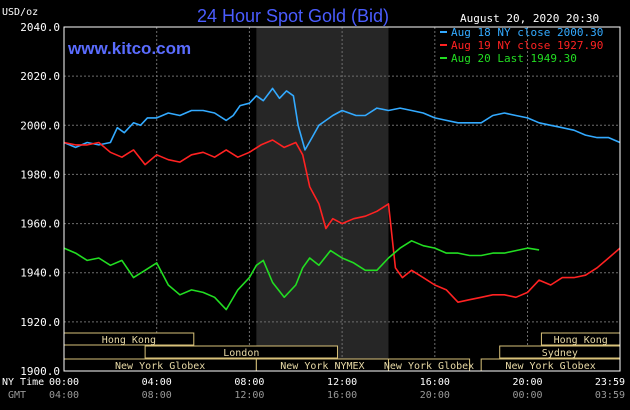 Image resolution: width=630 pixels, height=410 pixels. I want to click on chart-title: 24 Hour Spot Gold (Bid), so click(293, 16).